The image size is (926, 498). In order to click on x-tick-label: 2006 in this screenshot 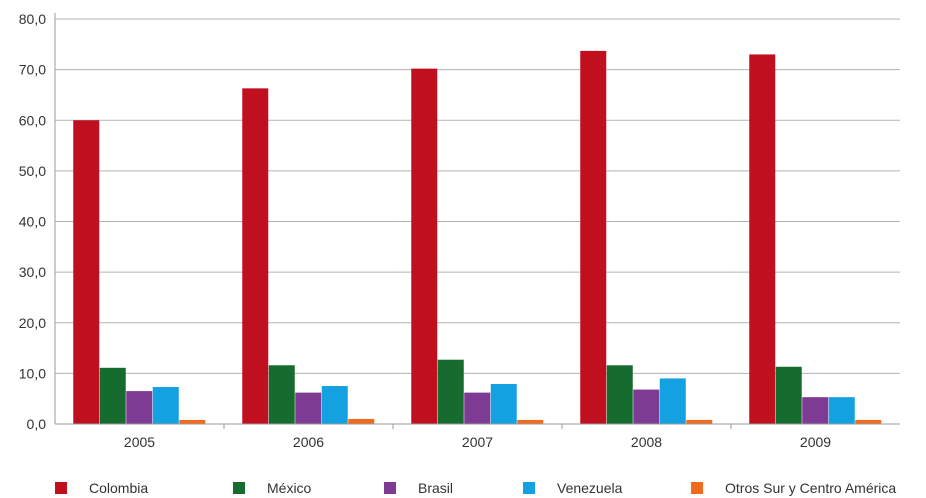, I will do `click(308, 442)`.